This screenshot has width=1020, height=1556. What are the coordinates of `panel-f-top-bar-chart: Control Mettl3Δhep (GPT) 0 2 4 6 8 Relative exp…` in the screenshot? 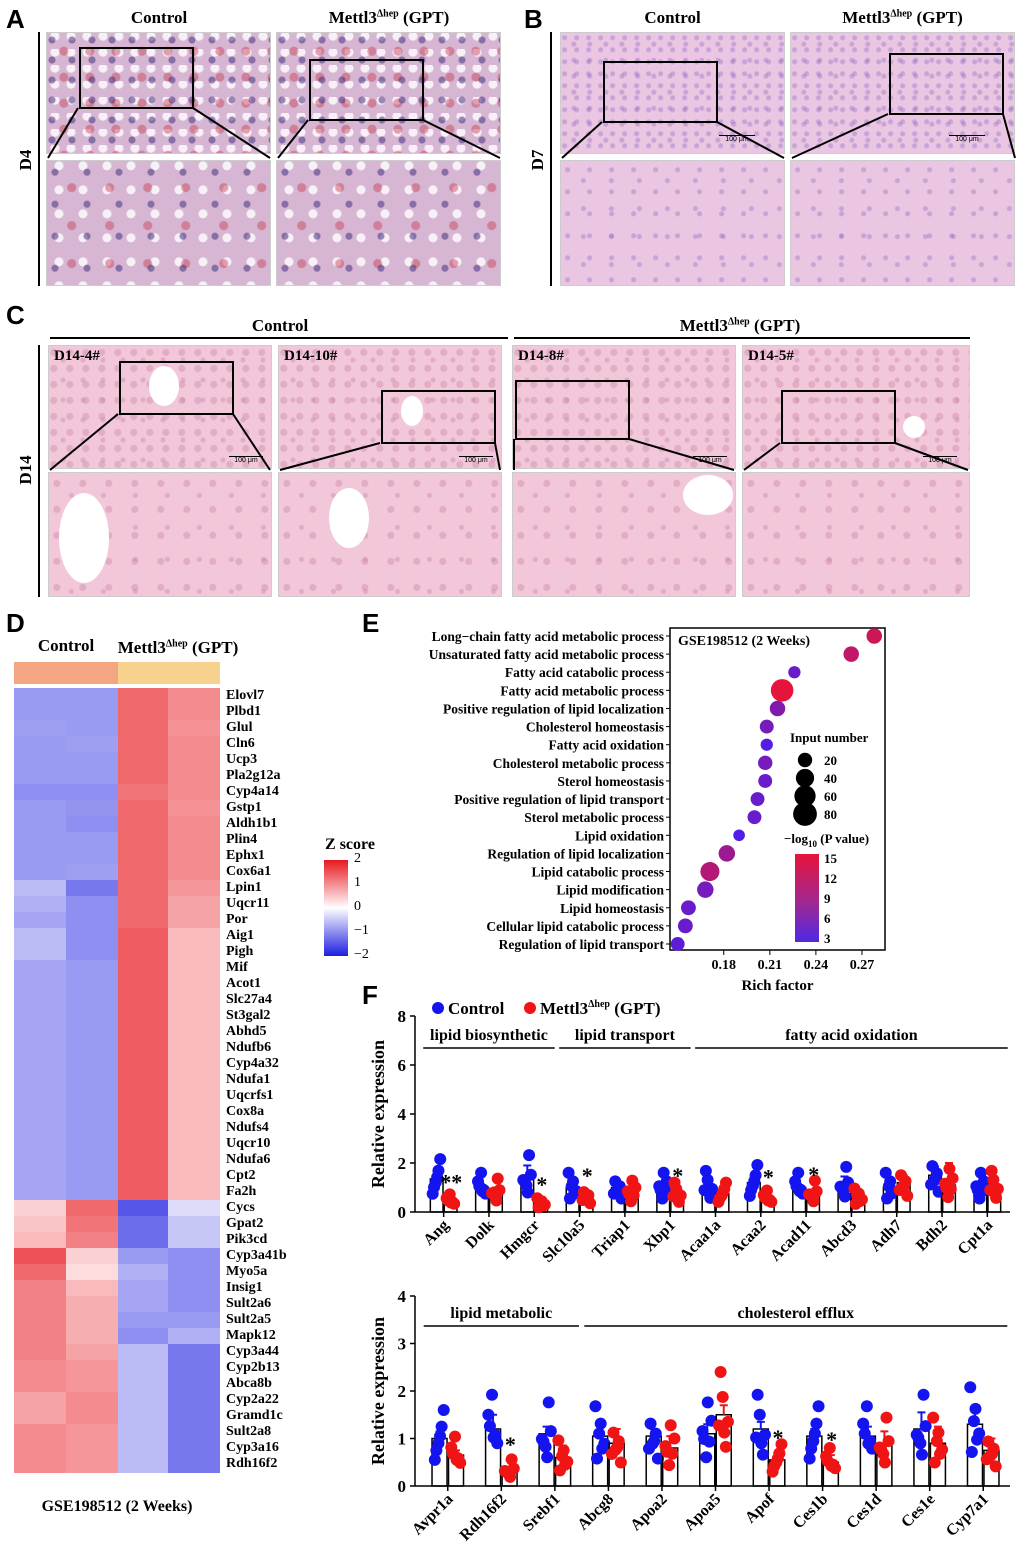 It's located at (690, 1132).